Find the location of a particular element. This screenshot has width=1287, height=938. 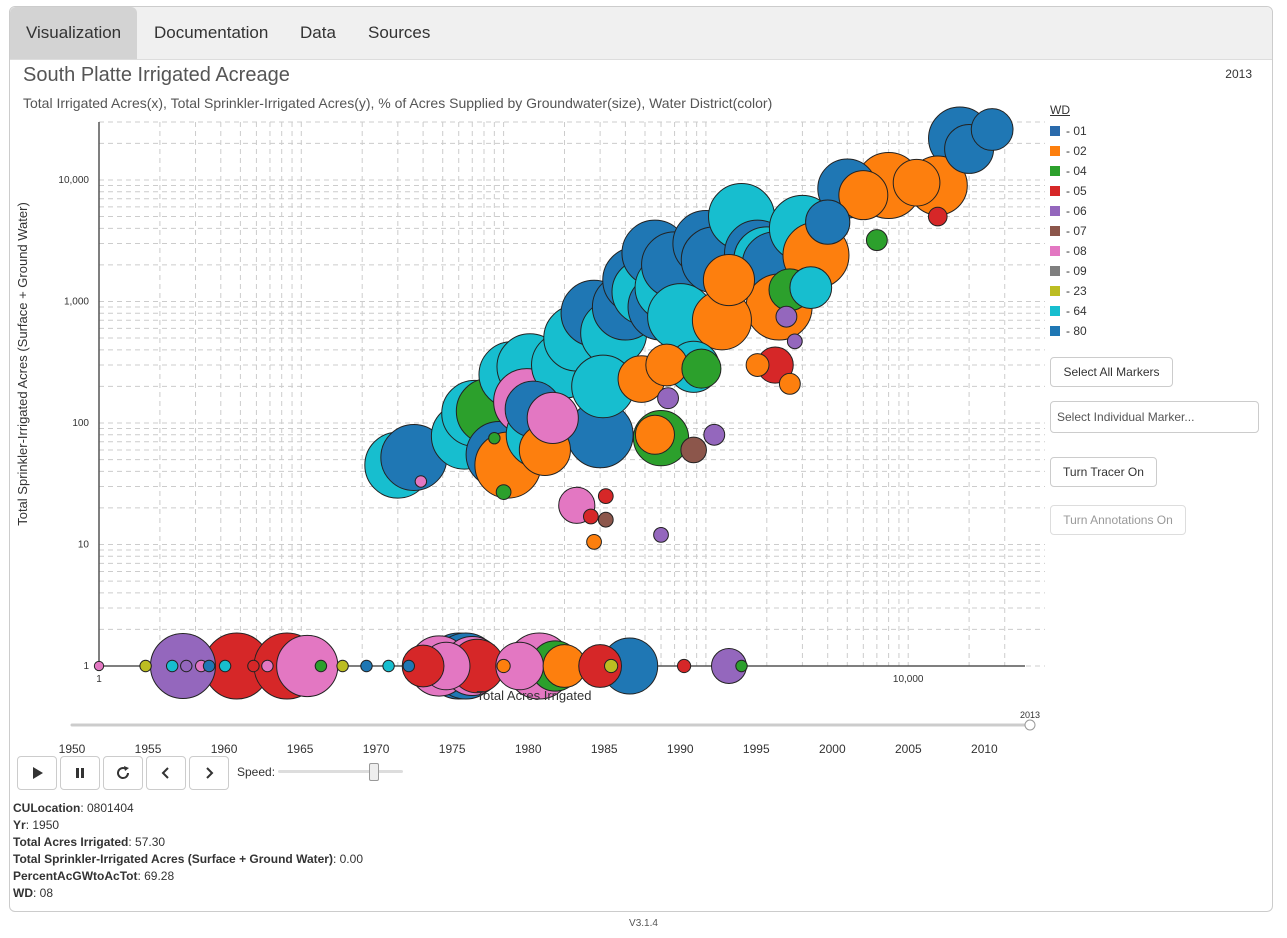

x-tick-label: 1 is located at coordinates (99, 679).